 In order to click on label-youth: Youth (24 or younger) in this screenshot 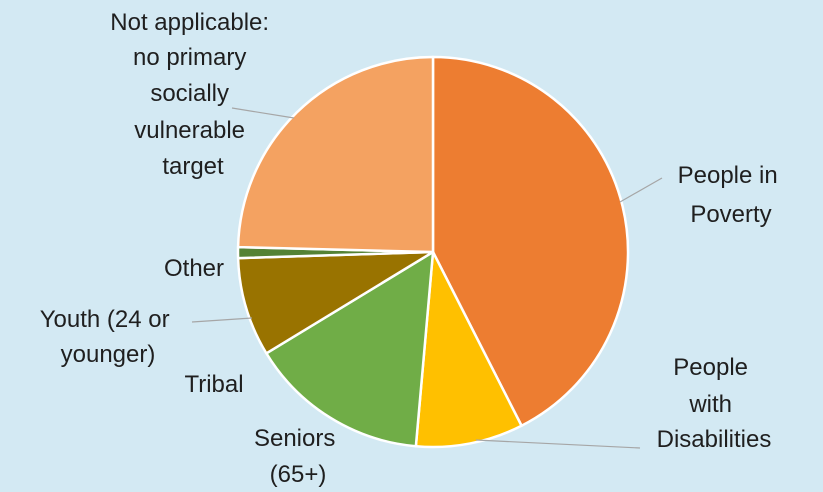, I will do `click(108, 337)`.